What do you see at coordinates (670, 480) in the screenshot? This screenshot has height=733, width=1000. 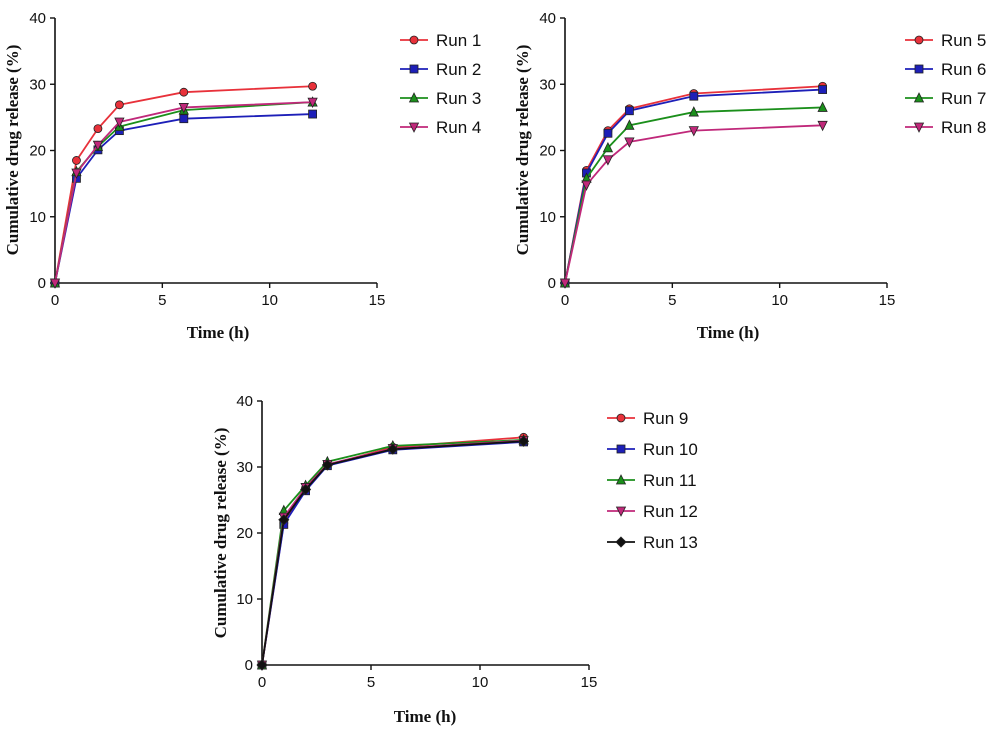 I see `legend-label: Run 11` at bounding box center [670, 480].